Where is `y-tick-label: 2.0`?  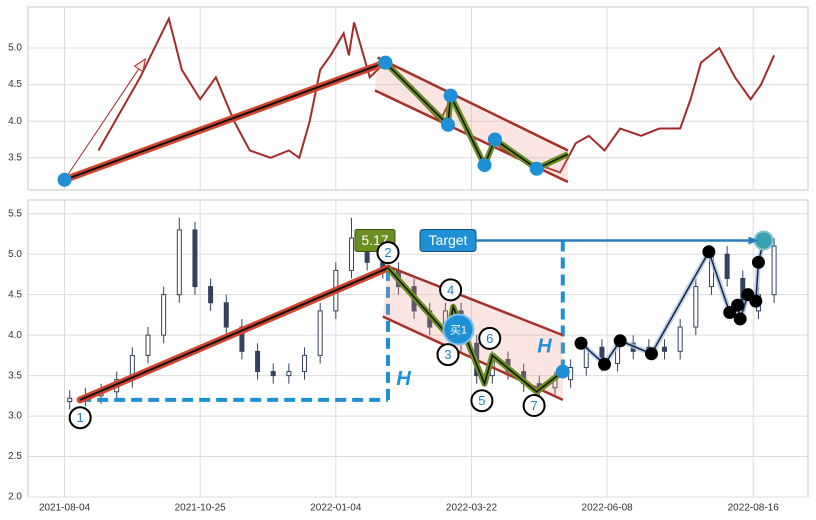
y-tick-label: 2.0 is located at coordinates (15, 497).